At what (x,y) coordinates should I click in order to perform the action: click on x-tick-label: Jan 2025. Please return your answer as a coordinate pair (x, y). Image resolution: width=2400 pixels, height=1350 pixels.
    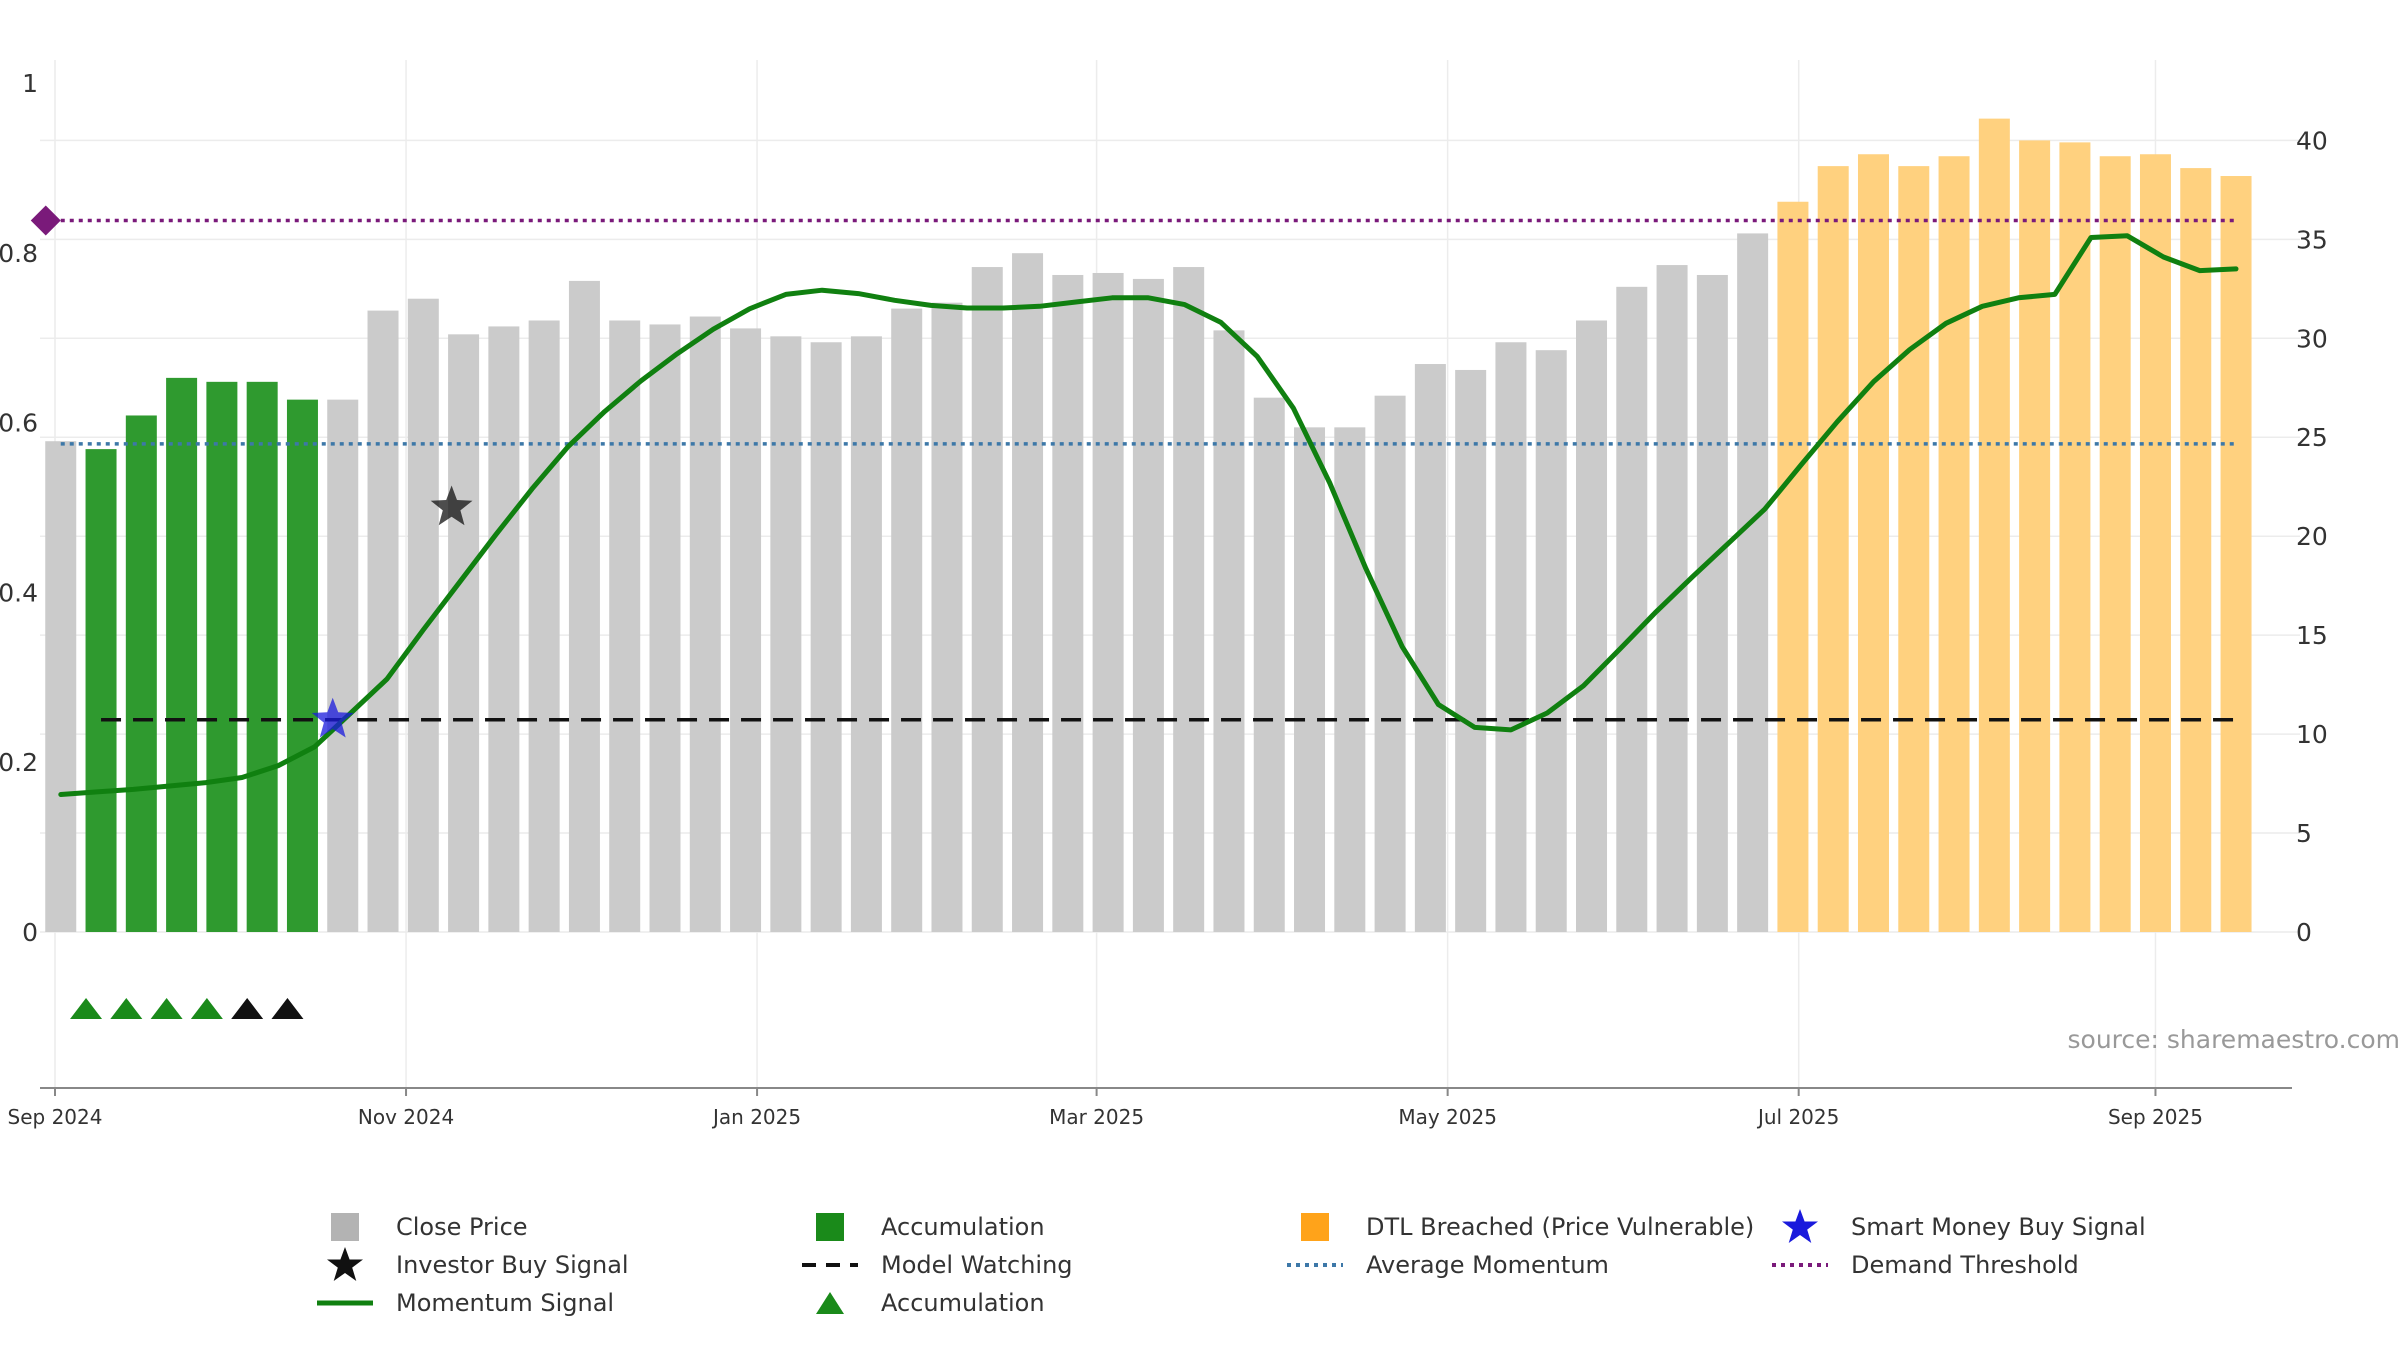
    Looking at the image, I should click on (756, 1117).